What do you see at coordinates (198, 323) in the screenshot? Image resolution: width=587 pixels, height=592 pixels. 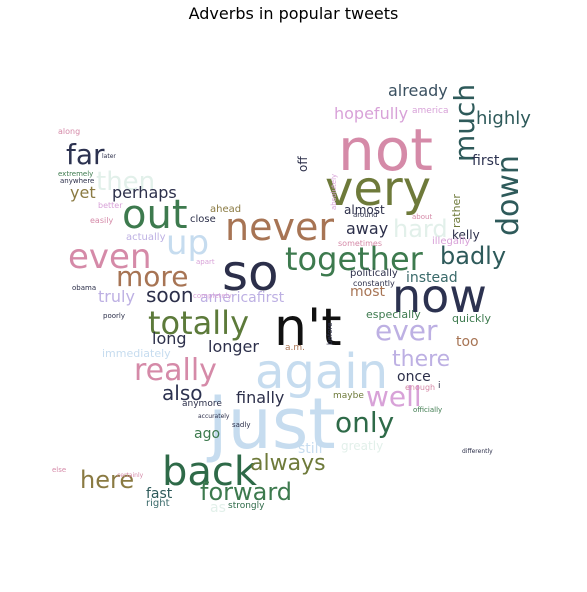 I see `word-totally: totally` at bounding box center [198, 323].